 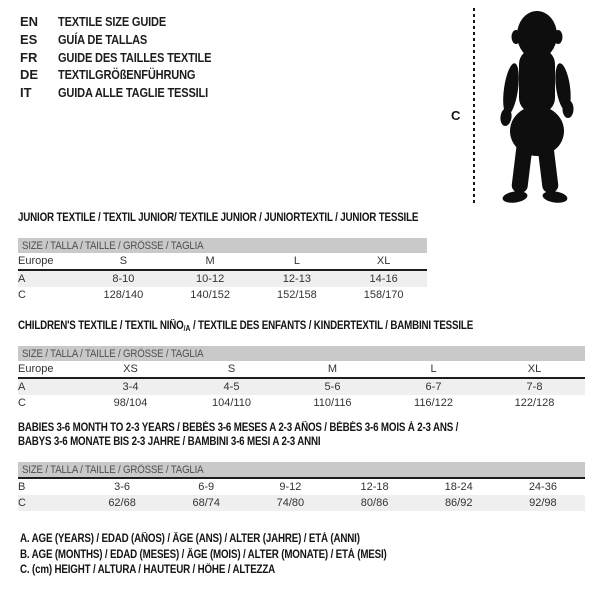 What do you see at coordinates (112, 22) in the screenshot?
I see `language-label: TEXTILE SIZE GUIDE` at bounding box center [112, 22].